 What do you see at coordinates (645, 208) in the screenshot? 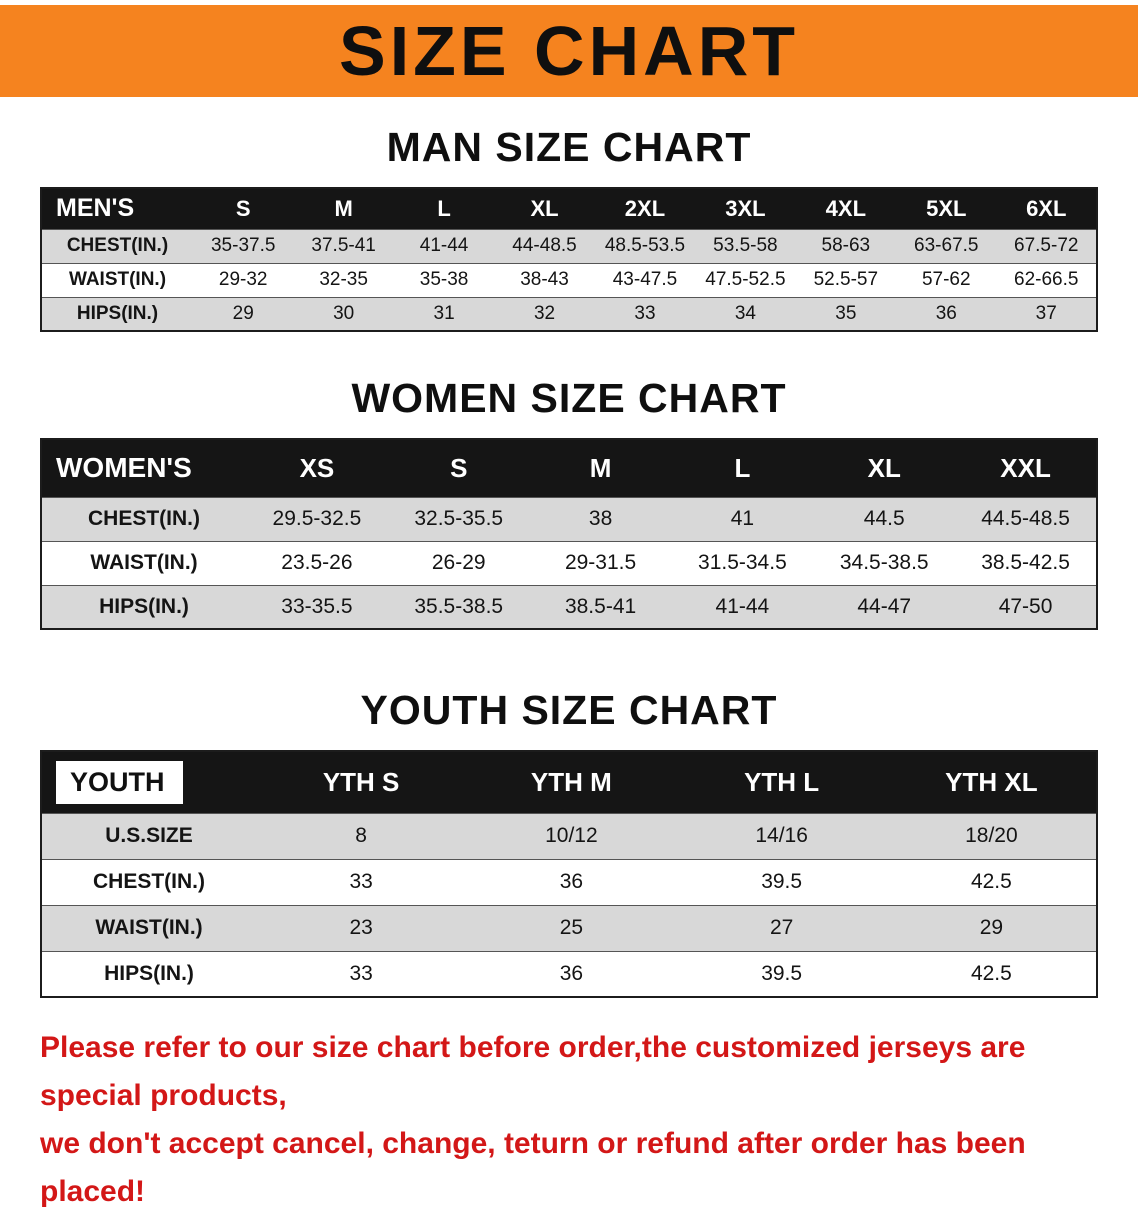
I see `header-label: 2XL` at bounding box center [645, 208].